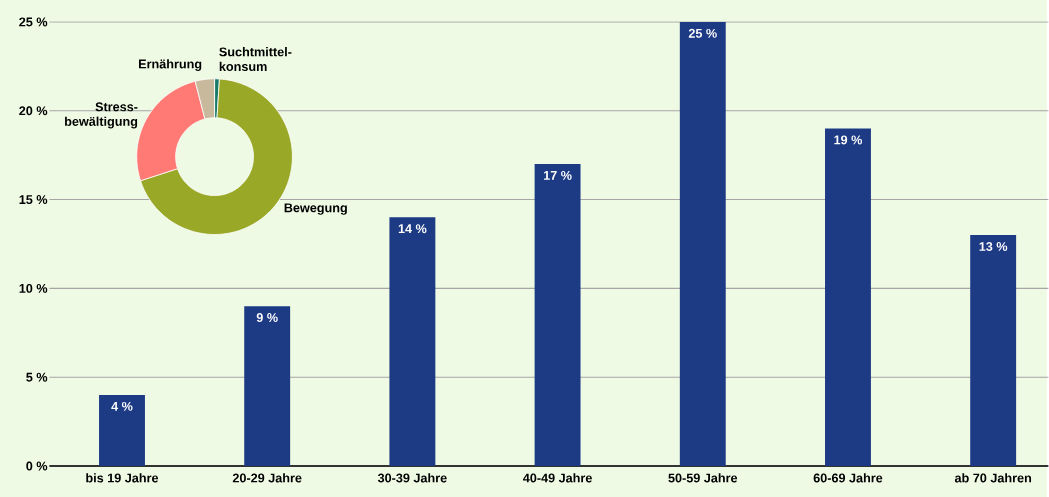  Describe the element at coordinates (122, 478) in the screenshot. I see `x-tick-label: bis 19 Jahre` at that location.